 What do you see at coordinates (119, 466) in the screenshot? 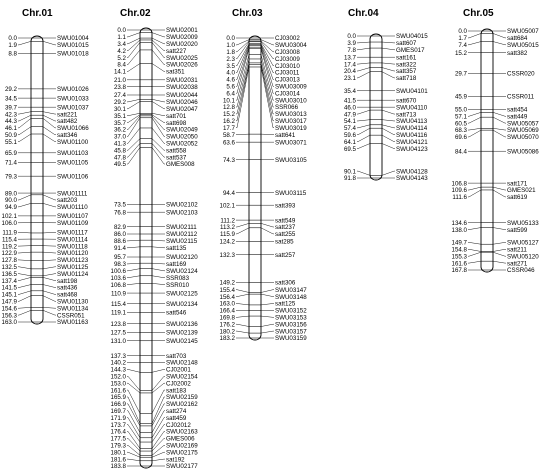
I see `locus-position: 183.8` at bounding box center [119, 466].